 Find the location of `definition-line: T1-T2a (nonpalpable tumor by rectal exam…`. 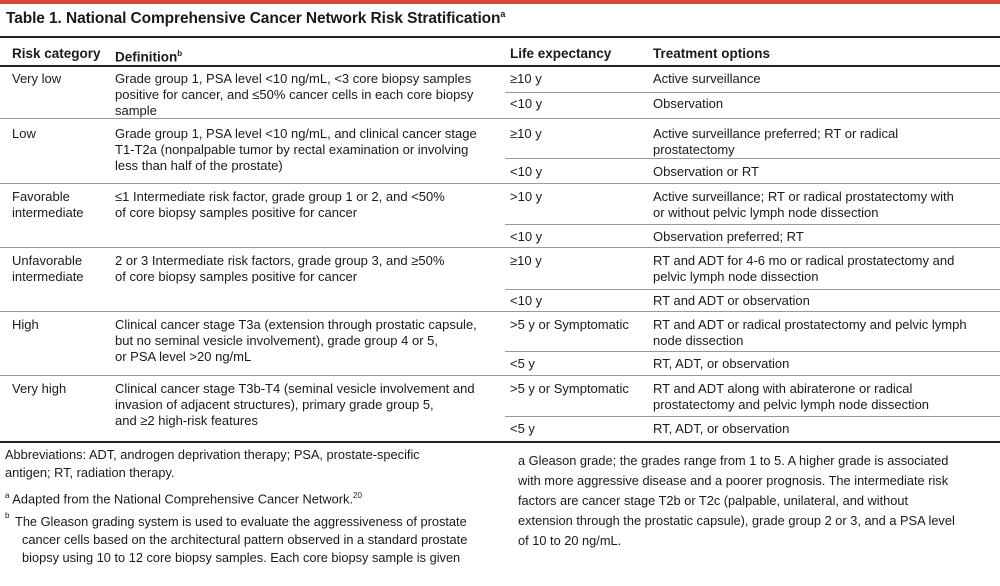

definition-line: T1-T2a (nonpalpable tumor by rectal exam… is located at coordinates (292, 149).